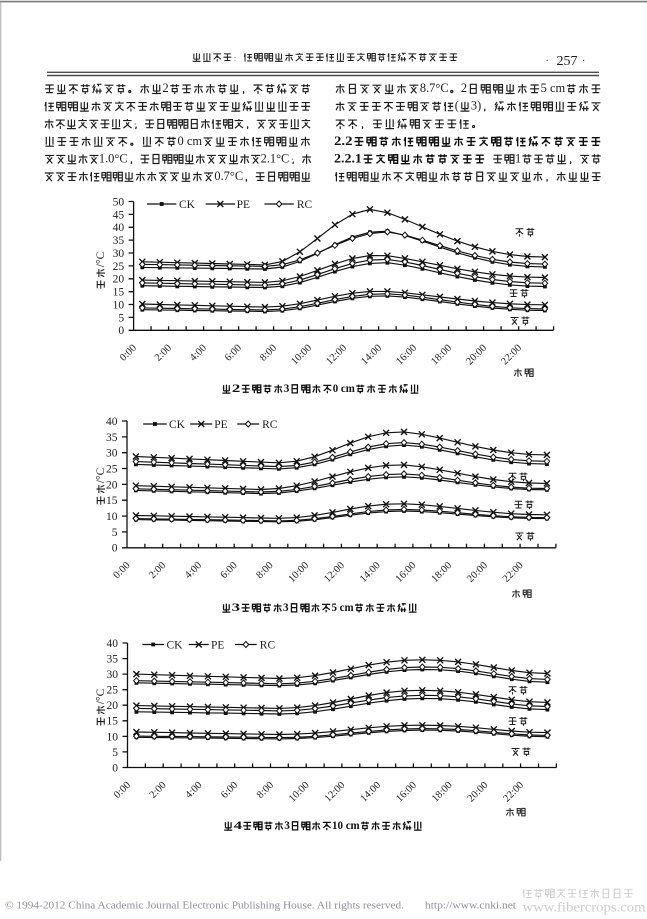  I want to click on svg-text: 2.2, so click(343, 141).